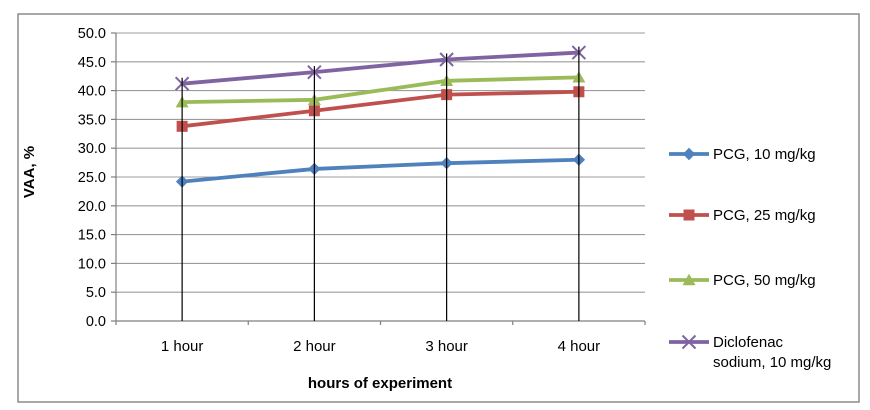 The image size is (870, 410). I want to click on legend-item: PCG, 25 mg/kg, so click(742, 215).